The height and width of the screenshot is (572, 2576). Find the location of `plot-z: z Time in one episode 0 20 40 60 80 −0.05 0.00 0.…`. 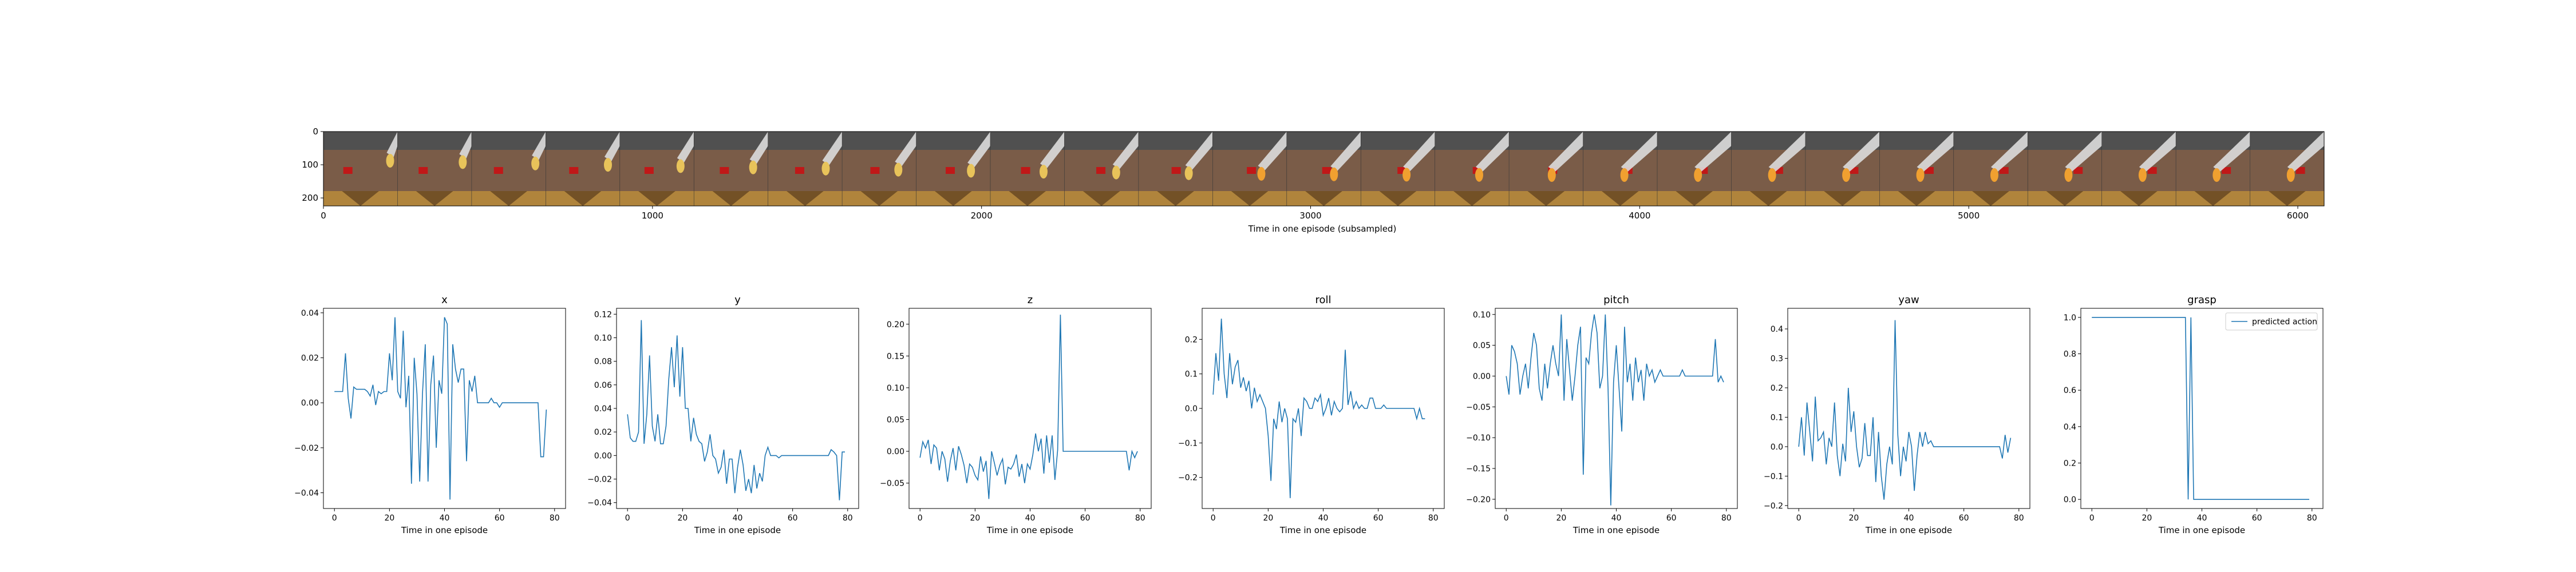

plot-z: z Time in one episode 0 20 40 60 80 −0.05 0.00 0.… is located at coordinates (1016, 414).